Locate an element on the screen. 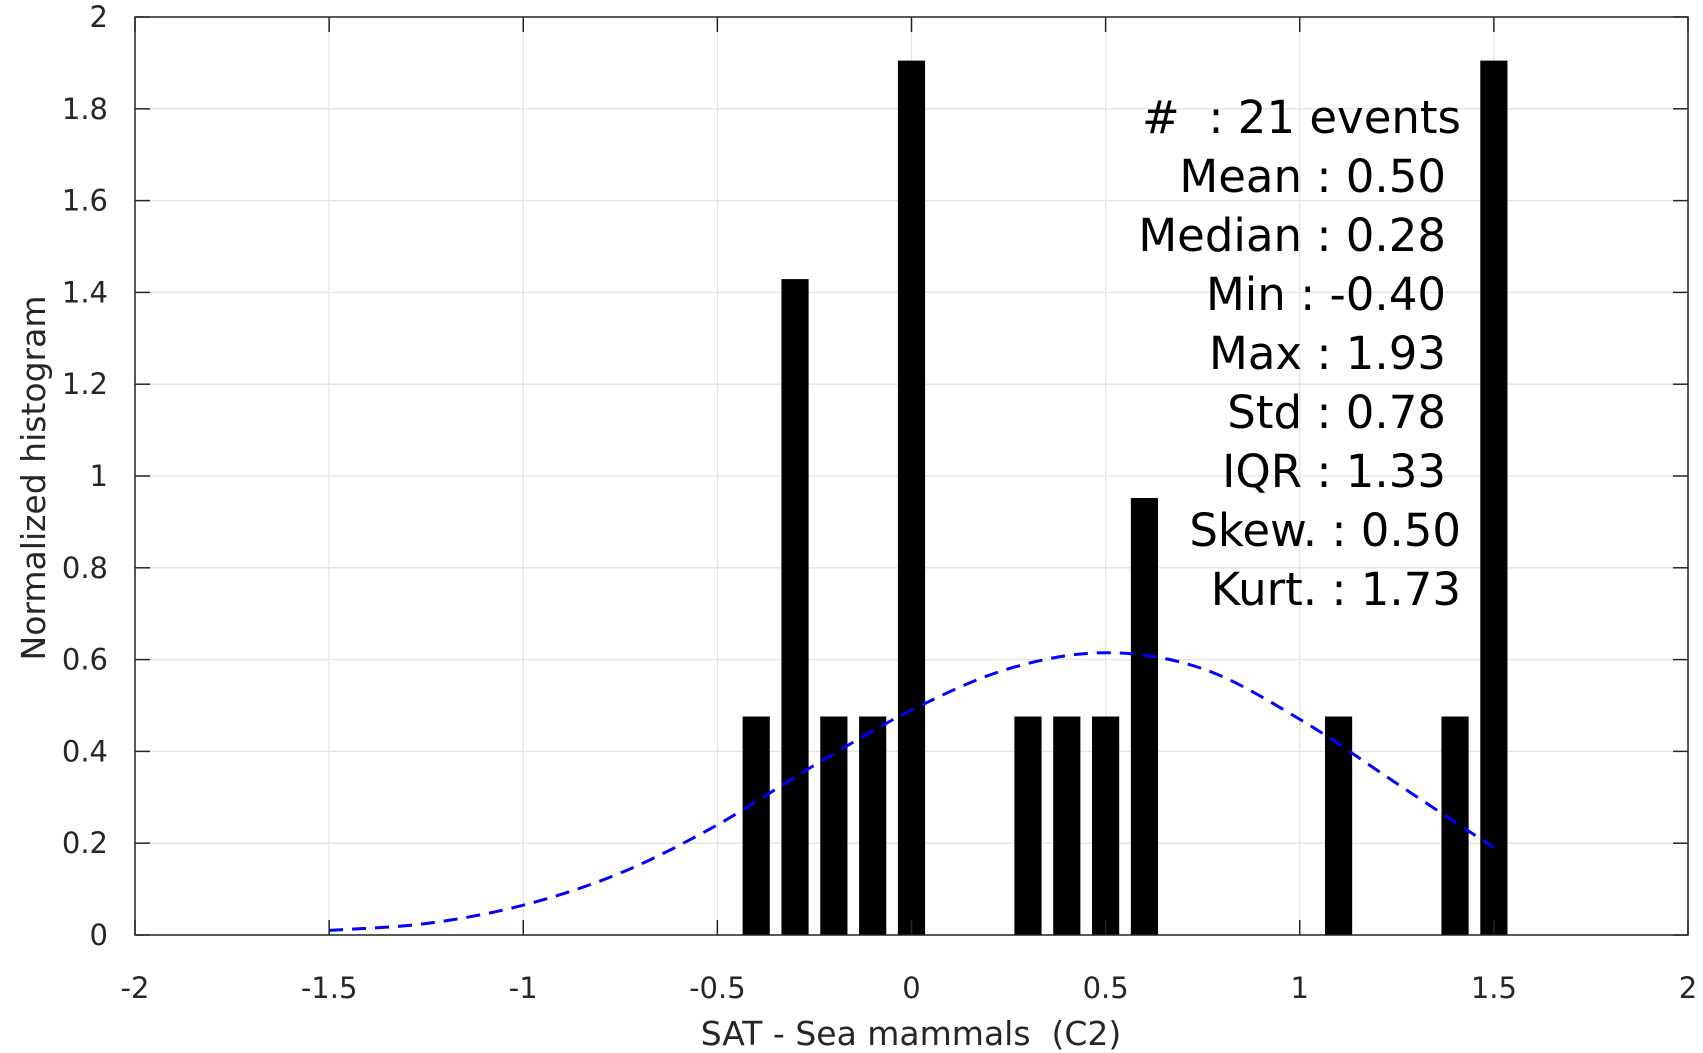  y-tick-label: 0.8 is located at coordinates (85, 568).